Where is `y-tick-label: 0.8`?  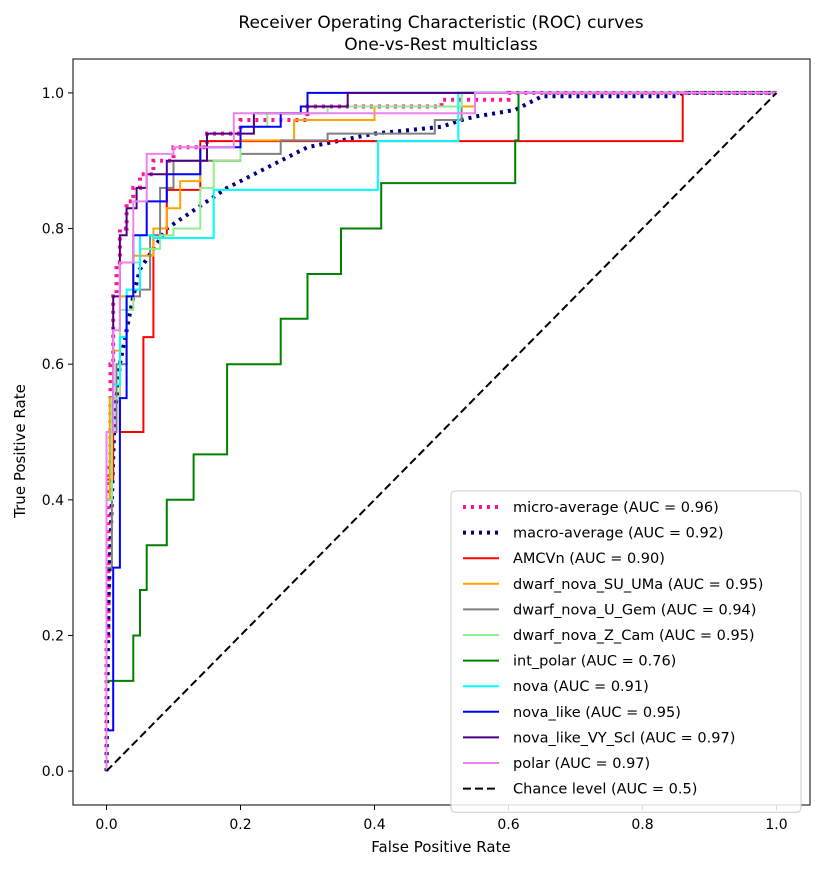 y-tick-label: 0.8 is located at coordinates (53, 230).